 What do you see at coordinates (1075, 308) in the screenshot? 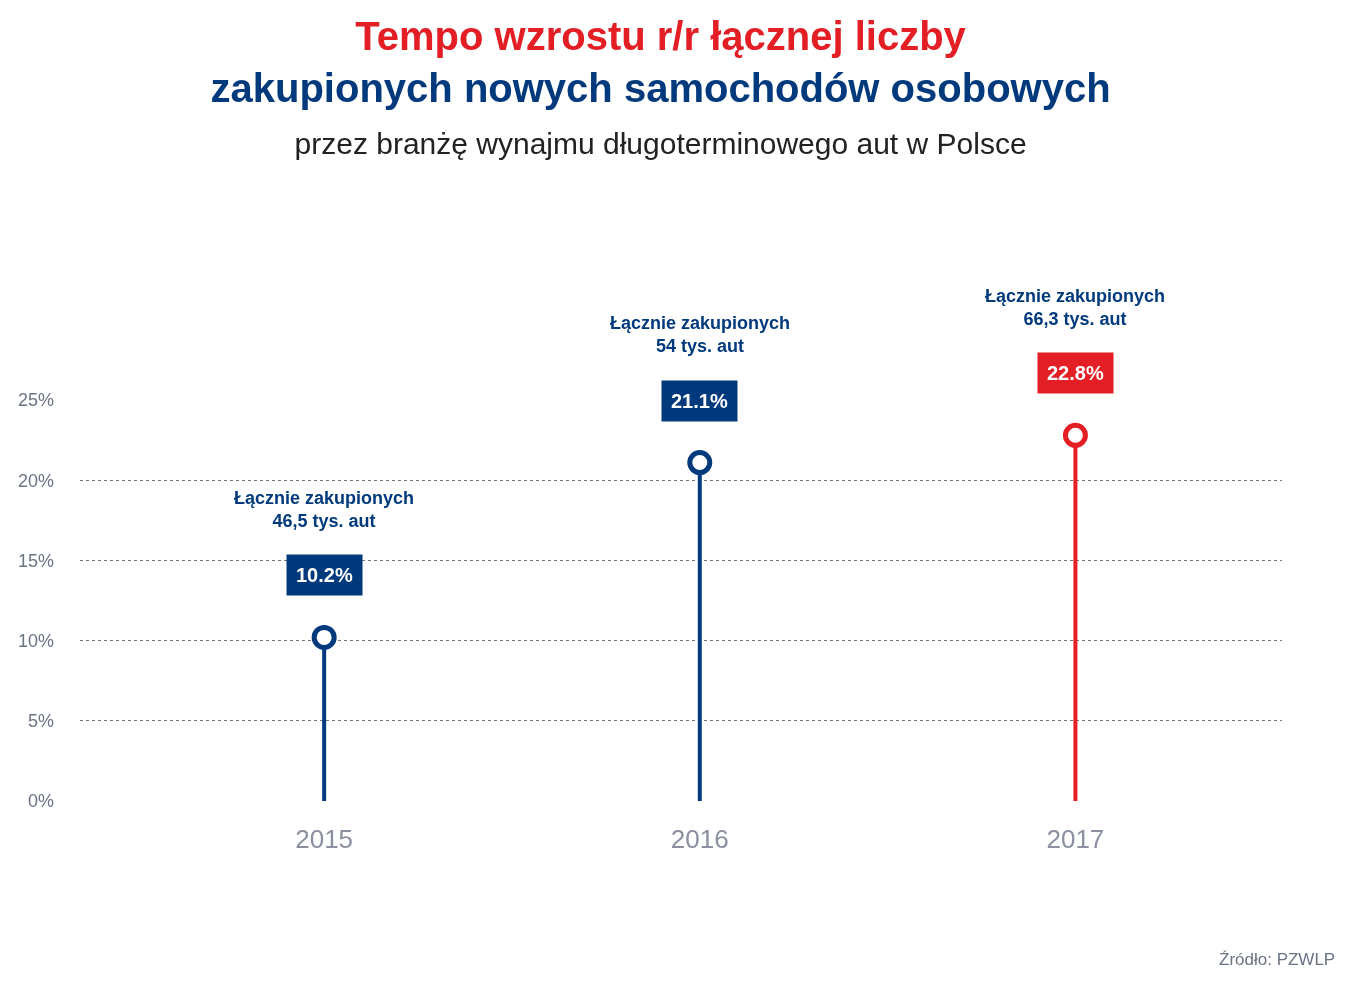
I see `text: Łącznie zakupionych 66,3 tys. aut` at bounding box center [1075, 308].